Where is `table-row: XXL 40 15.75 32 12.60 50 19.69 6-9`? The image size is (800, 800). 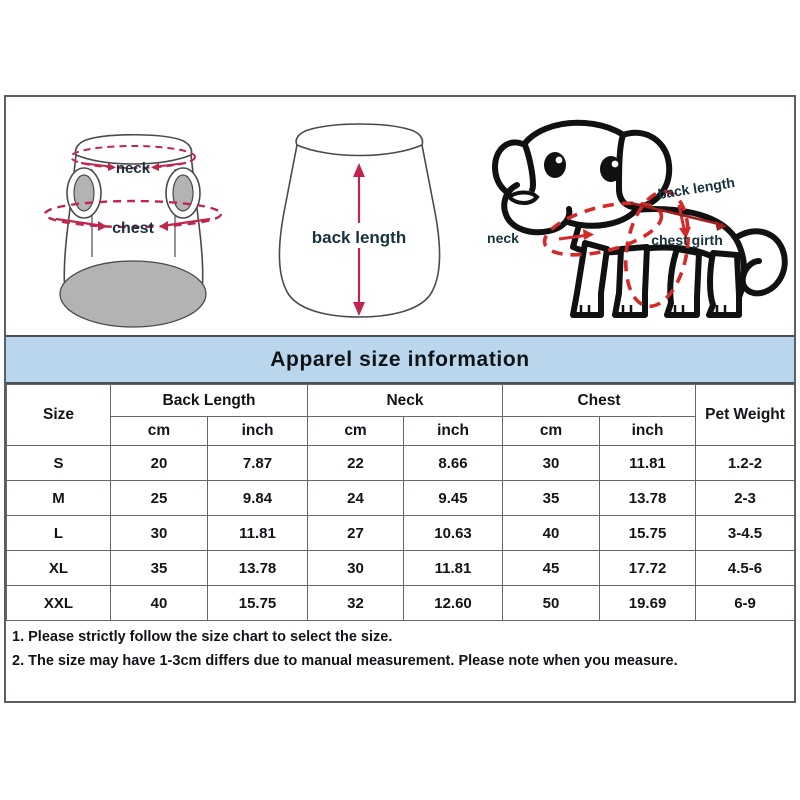 table-row: XXL 40 15.75 32 12.60 50 19.69 6-9 is located at coordinates (401, 603).